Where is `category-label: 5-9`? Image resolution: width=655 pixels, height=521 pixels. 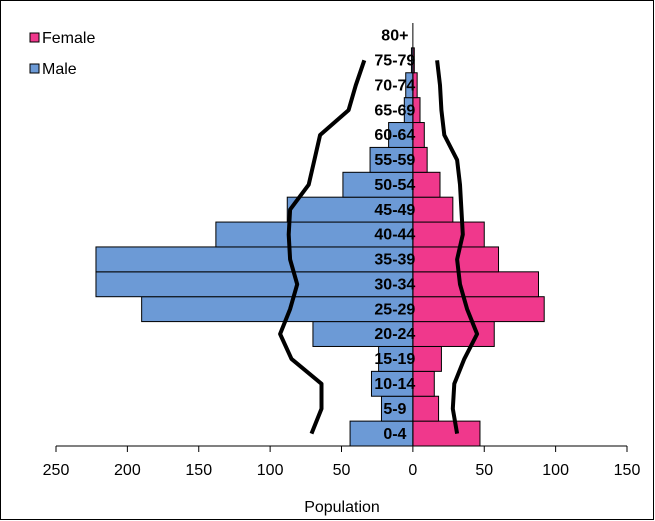
category-label: 5-9 is located at coordinates (394, 409).